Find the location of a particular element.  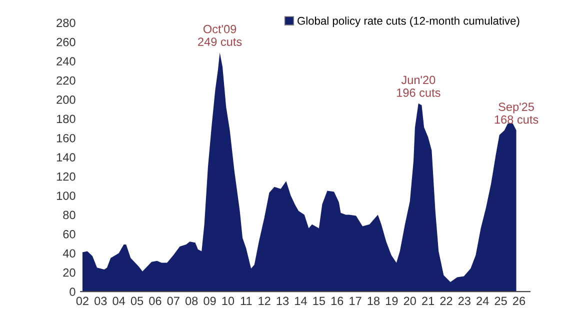

y-tick-label: 0 is located at coordinates (73, 292).